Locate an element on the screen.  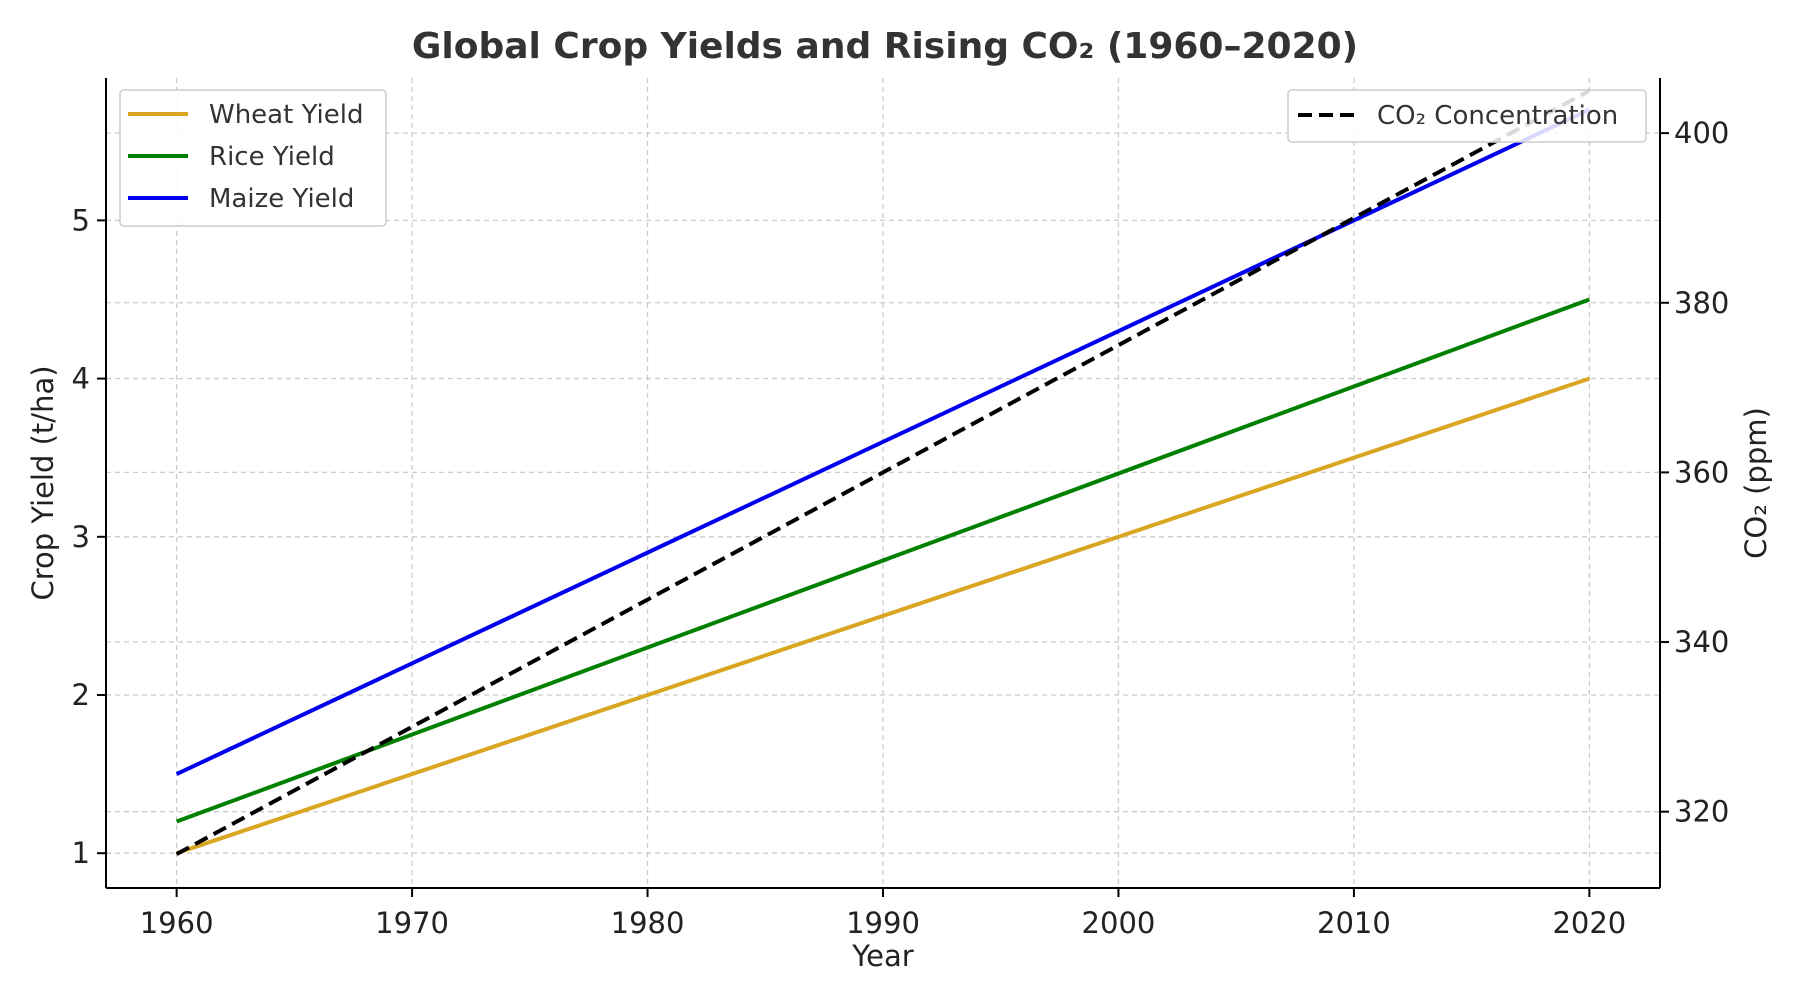
legend-right: CO₂ Concentration is located at coordinates (1467, 116).